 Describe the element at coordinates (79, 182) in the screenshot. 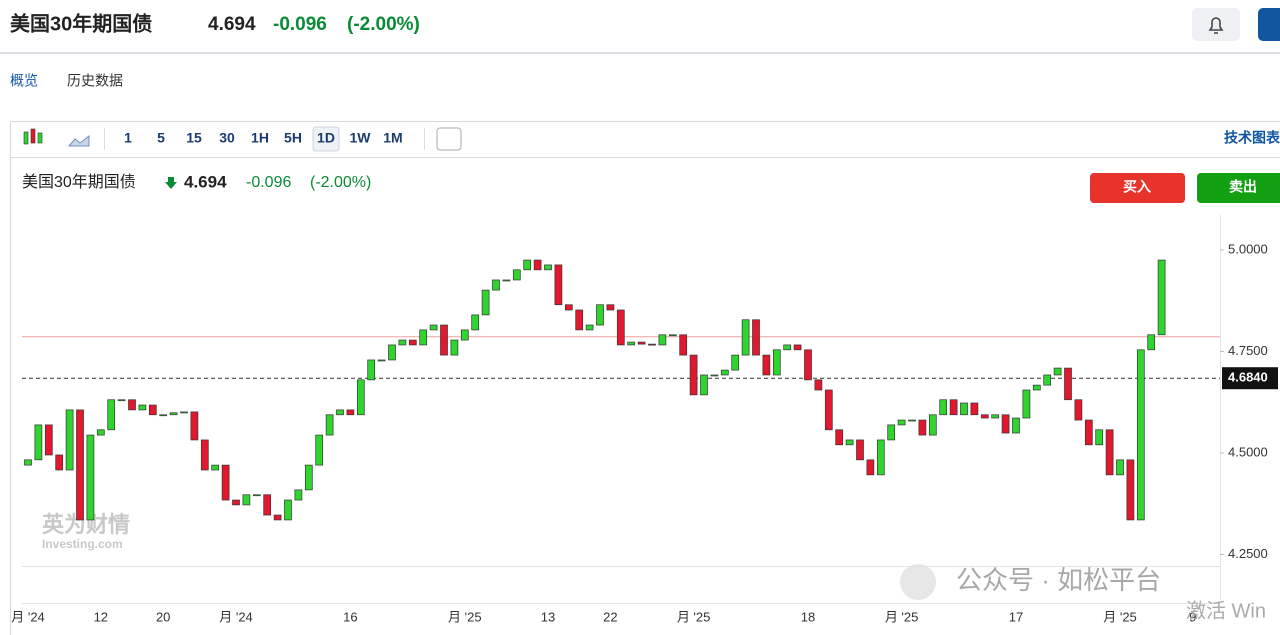

I see `legend-name: 美国30年期国债` at that location.